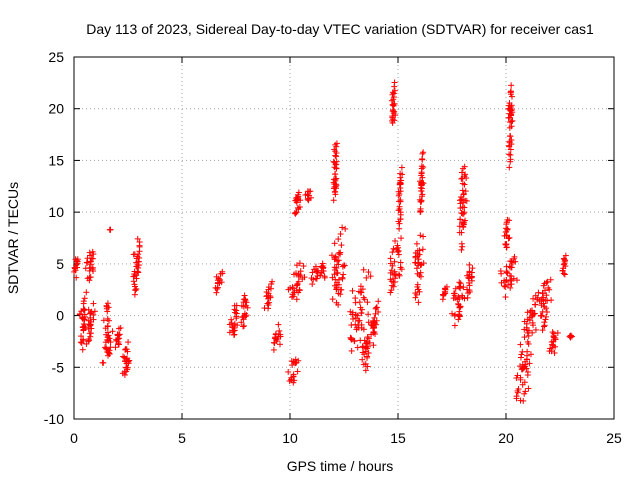 The image size is (640, 480). What do you see at coordinates (290, 438) in the screenshot?
I see `x-tick-label: 10` at bounding box center [290, 438].